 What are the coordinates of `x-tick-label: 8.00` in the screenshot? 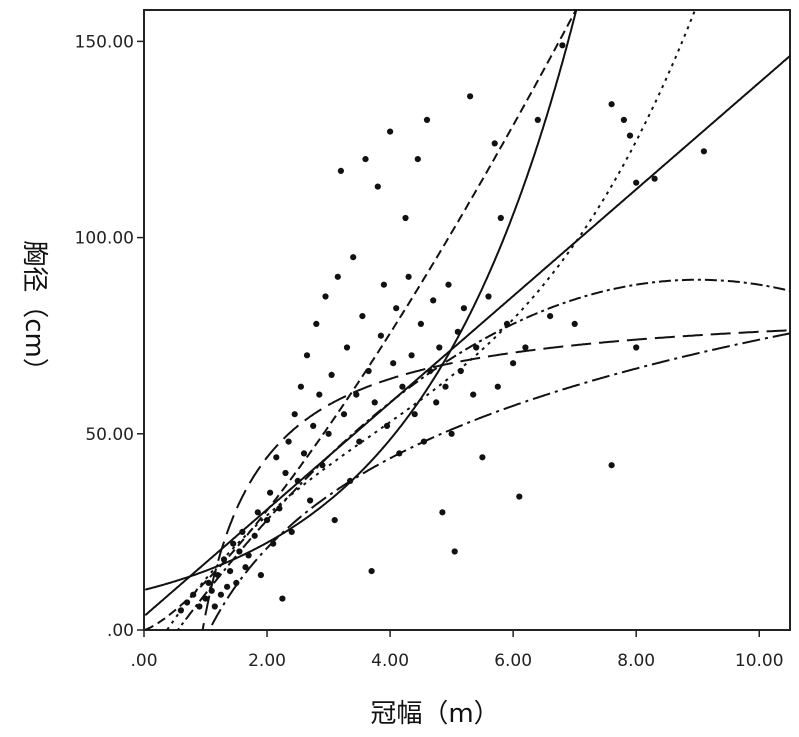 It's located at (636, 661).